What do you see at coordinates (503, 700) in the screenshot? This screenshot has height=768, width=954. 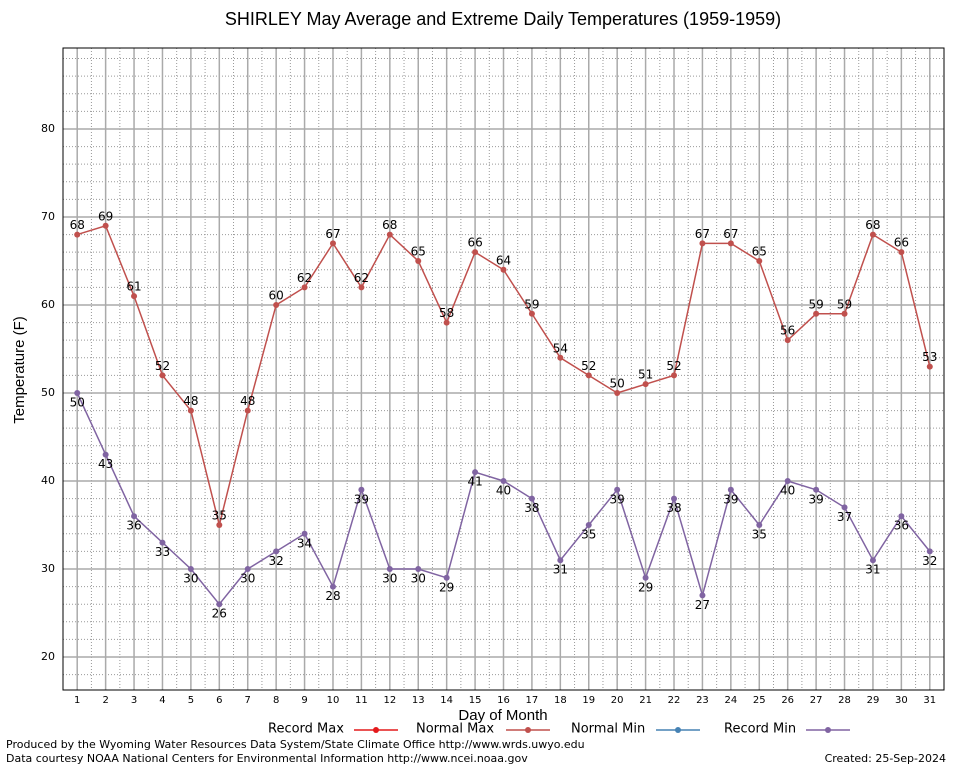 I see `x-tick-label: 16` at bounding box center [503, 700].